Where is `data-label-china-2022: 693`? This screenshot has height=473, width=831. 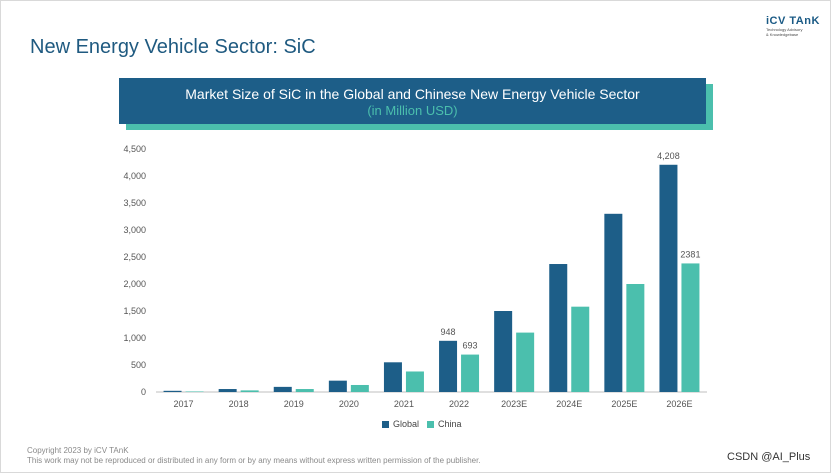
data-label-china-2022: 693 is located at coordinates (470, 346).